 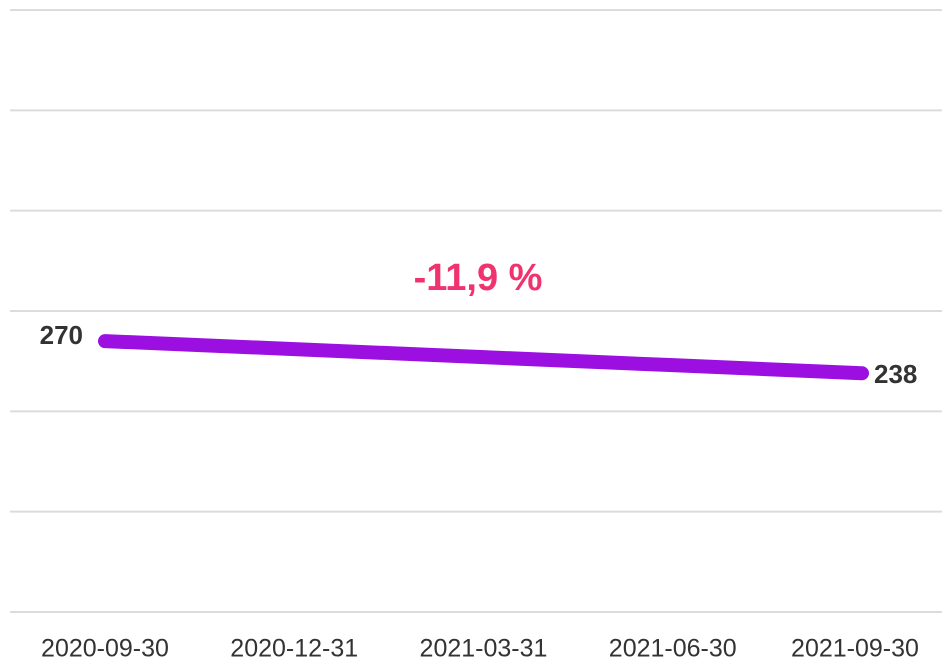 I want to click on x-tick-label: 2020-12-31, so click(x=294, y=649).